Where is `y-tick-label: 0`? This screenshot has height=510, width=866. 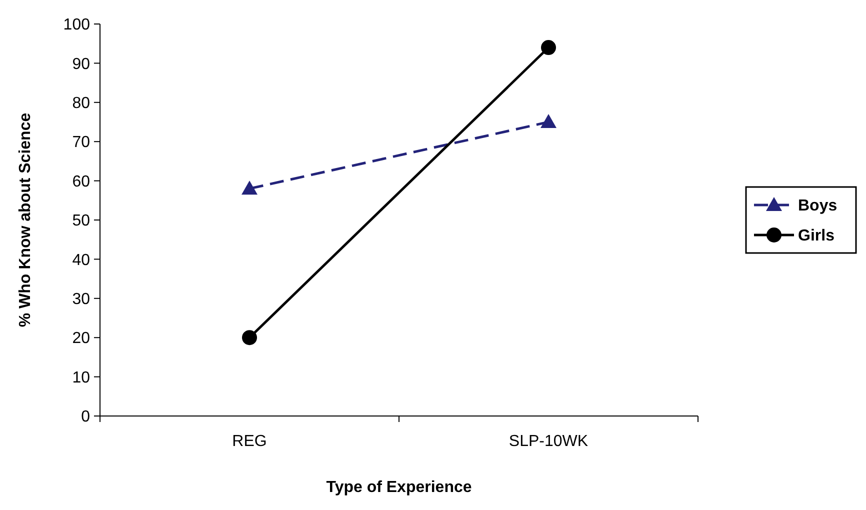
y-tick-label: 0 is located at coordinates (85, 417).